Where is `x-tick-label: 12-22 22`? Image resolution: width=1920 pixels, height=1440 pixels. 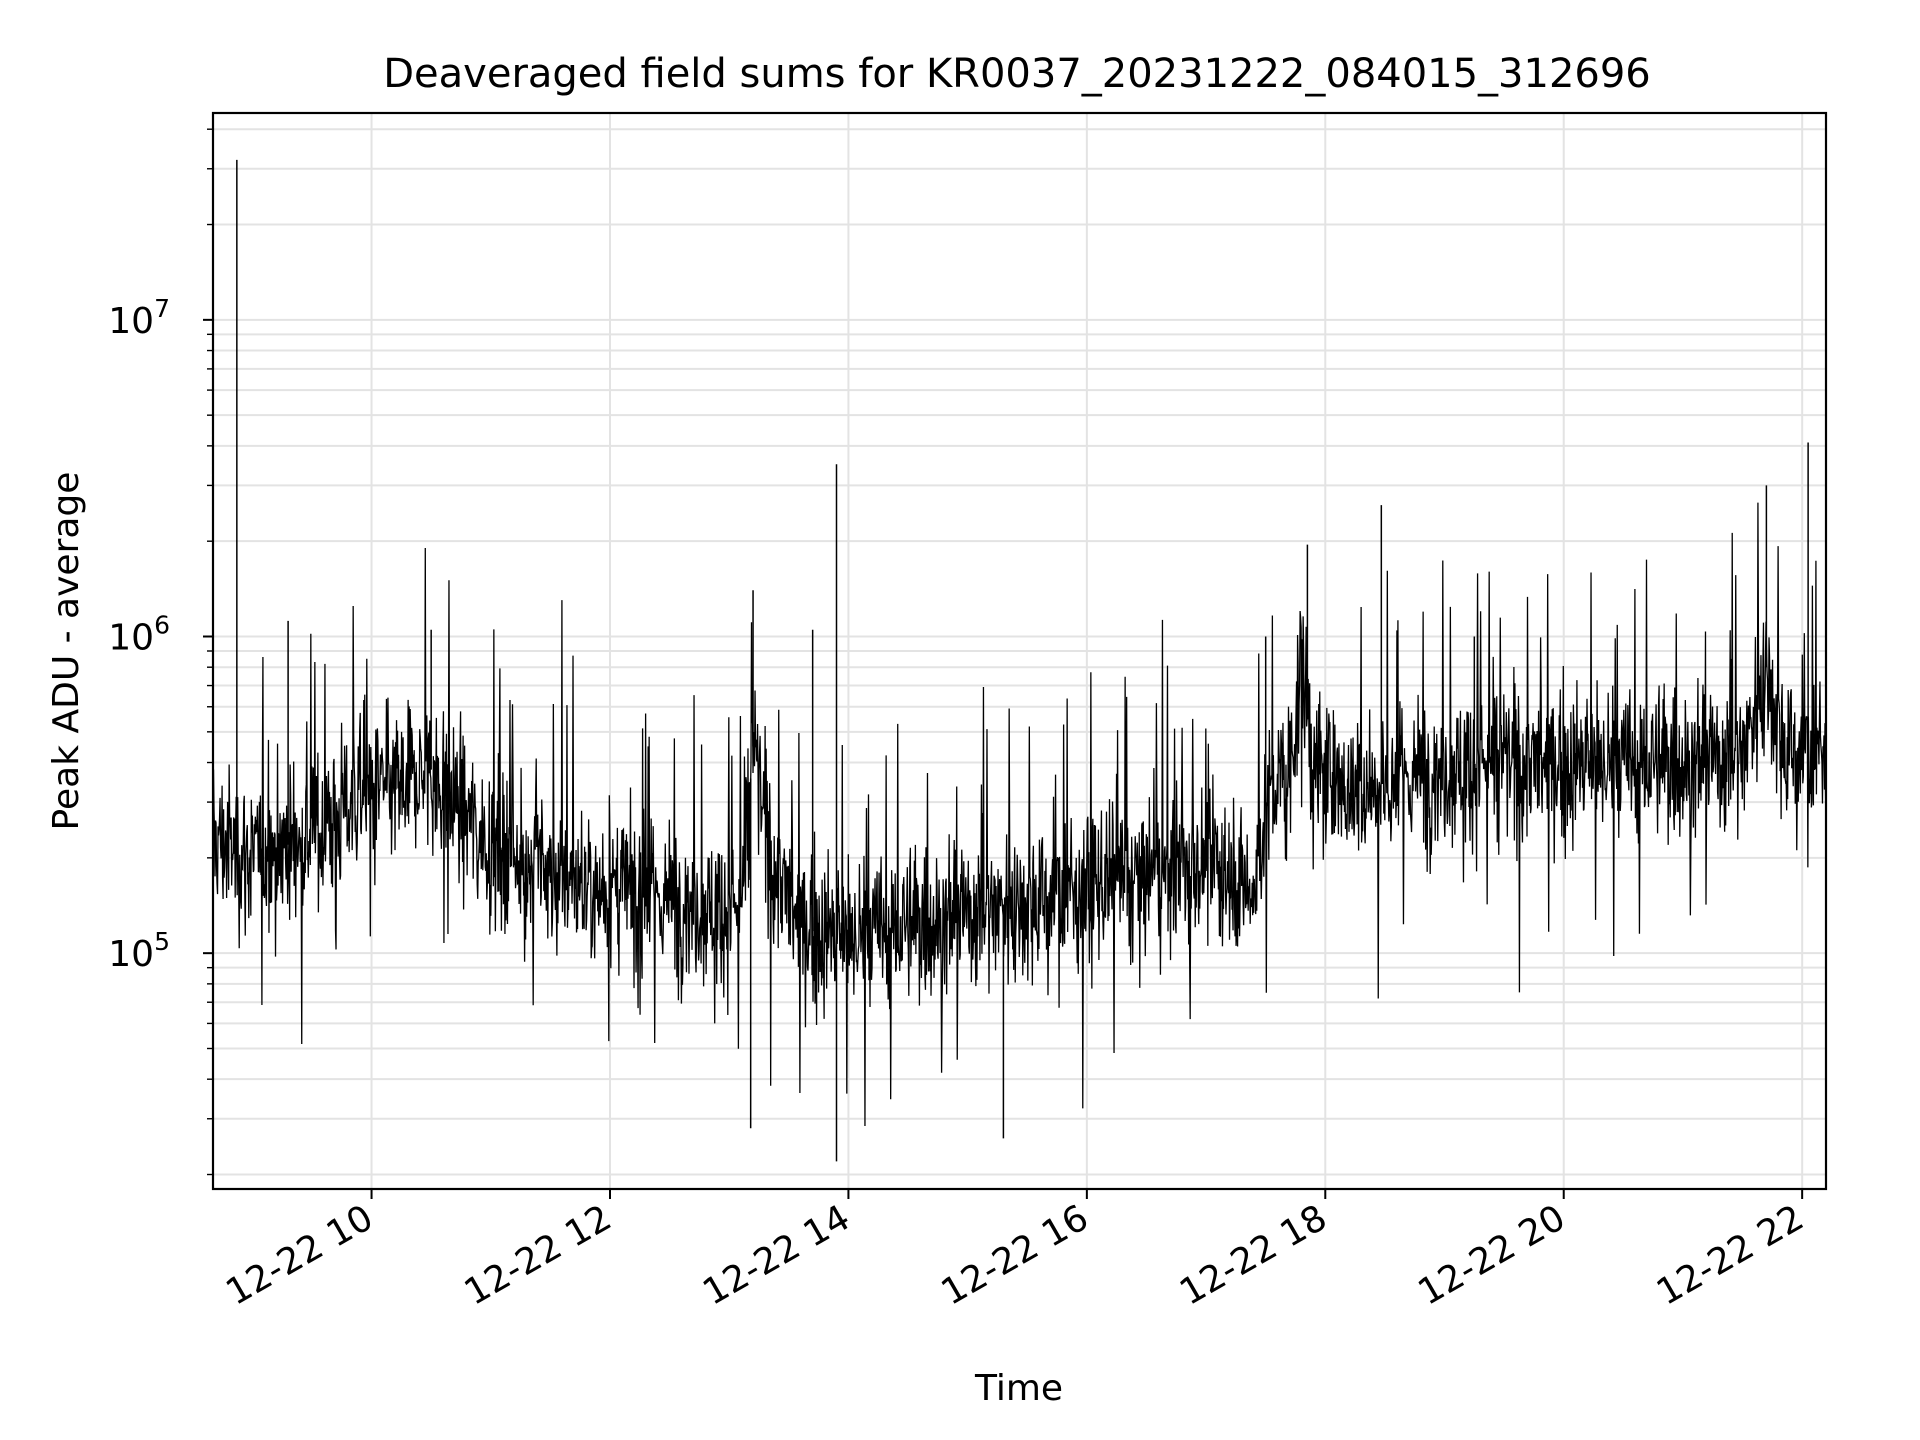
x-tick-label: 12-22 22 is located at coordinates (1730, 1255).